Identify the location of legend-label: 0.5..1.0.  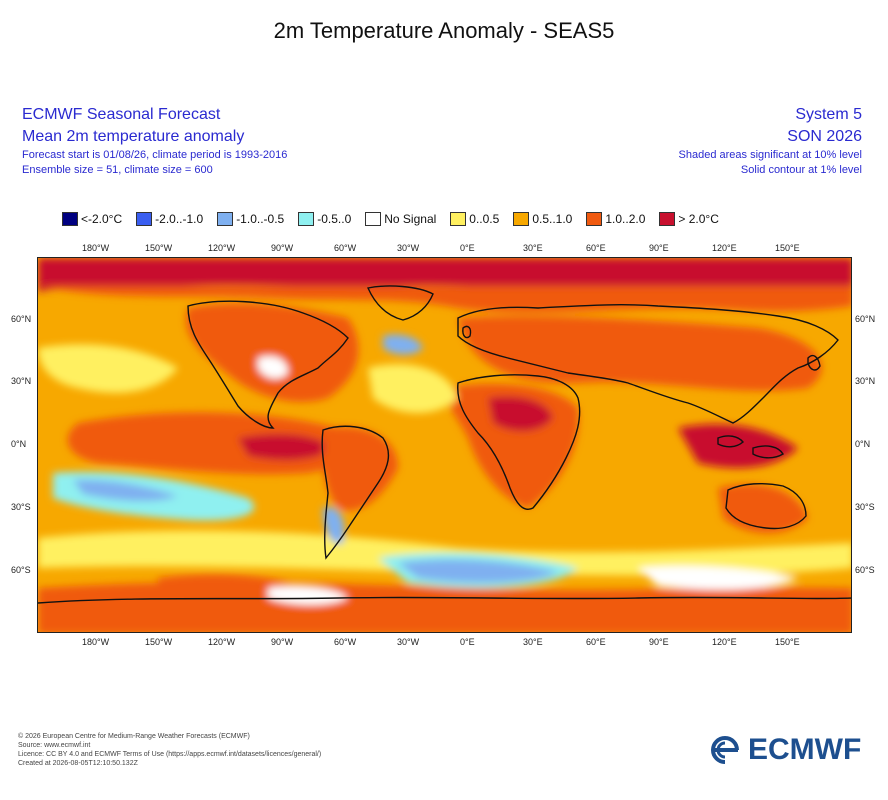
(552, 219).